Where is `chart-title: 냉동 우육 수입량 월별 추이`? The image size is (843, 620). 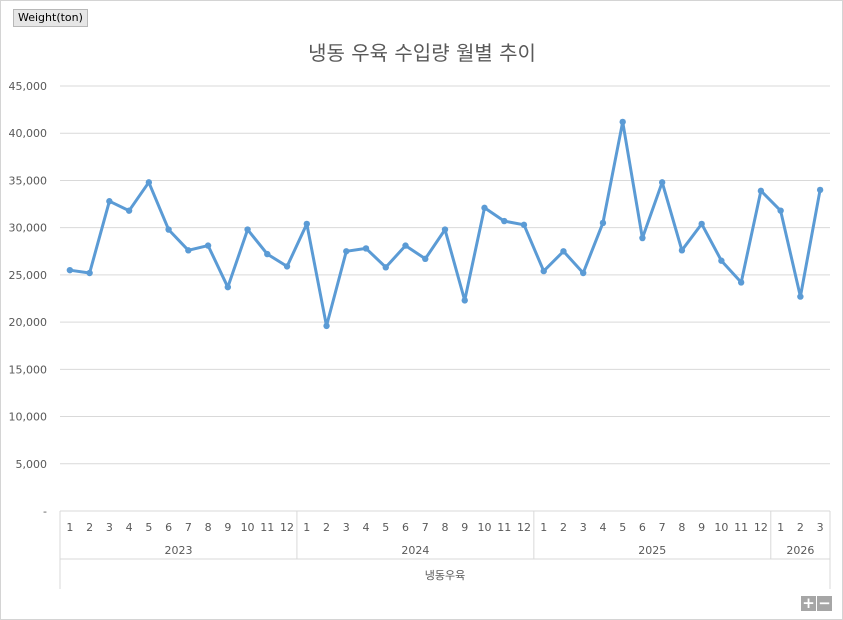 chart-title: 냉동 우육 수입량 월별 추이 is located at coordinates (422, 53).